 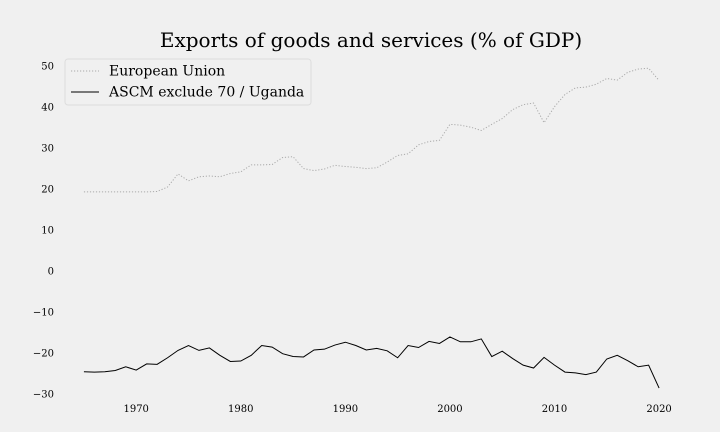 I want to click on x-tick-label: 2020, so click(x=658, y=409).